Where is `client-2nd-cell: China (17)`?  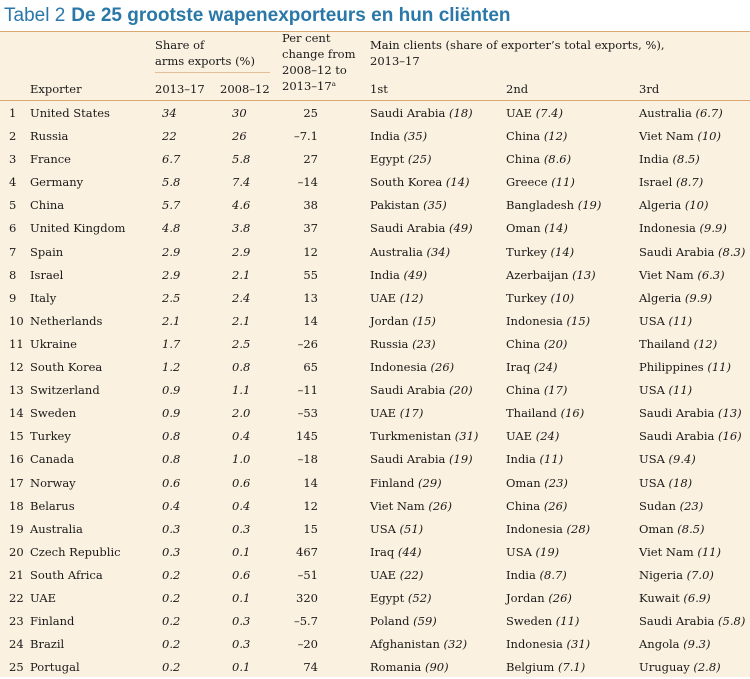 client-2nd-cell: China (17) is located at coordinates (536, 390).